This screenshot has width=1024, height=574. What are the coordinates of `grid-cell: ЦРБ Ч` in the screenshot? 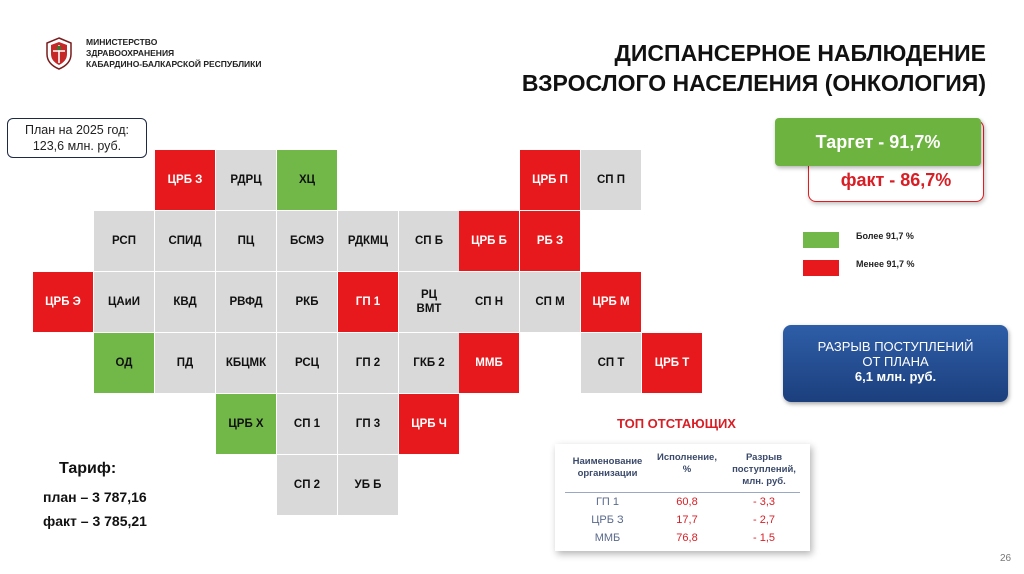 It's located at (429, 424).